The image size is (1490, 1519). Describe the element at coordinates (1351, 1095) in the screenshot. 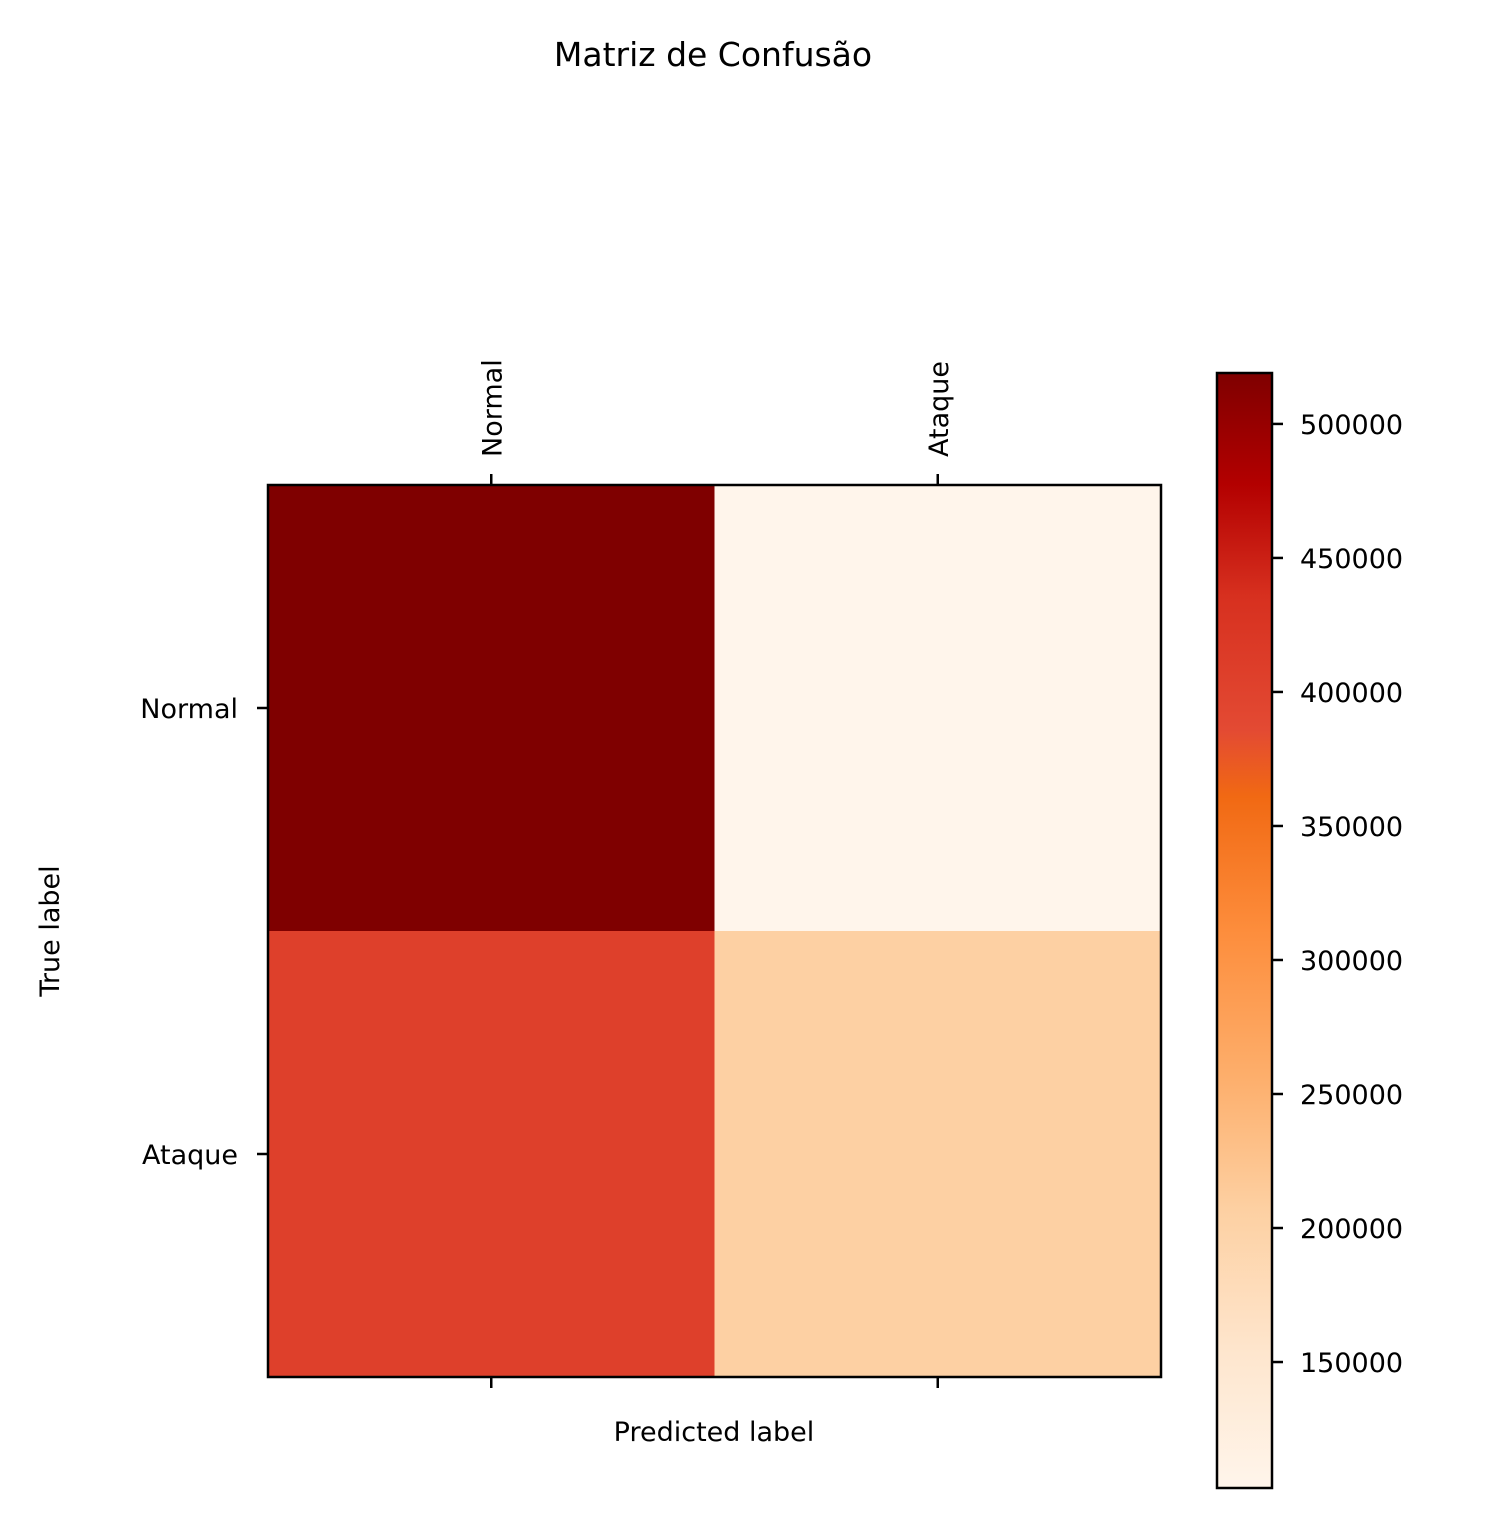

I see `colorbar-tick-label: 250000` at that location.